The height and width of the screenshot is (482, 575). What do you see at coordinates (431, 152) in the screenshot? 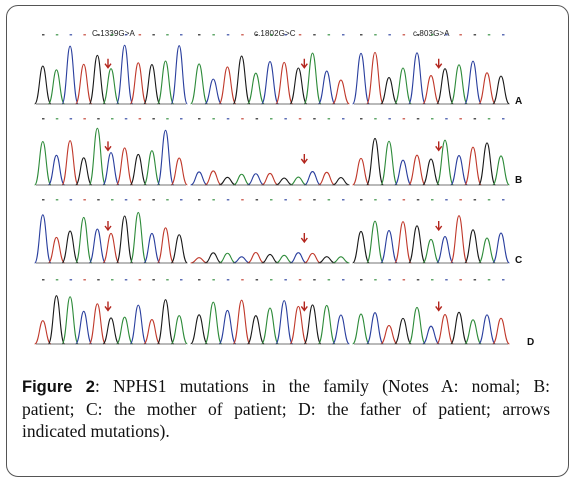
I see `chromatogram-r2-c3` at bounding box center [431, 152].